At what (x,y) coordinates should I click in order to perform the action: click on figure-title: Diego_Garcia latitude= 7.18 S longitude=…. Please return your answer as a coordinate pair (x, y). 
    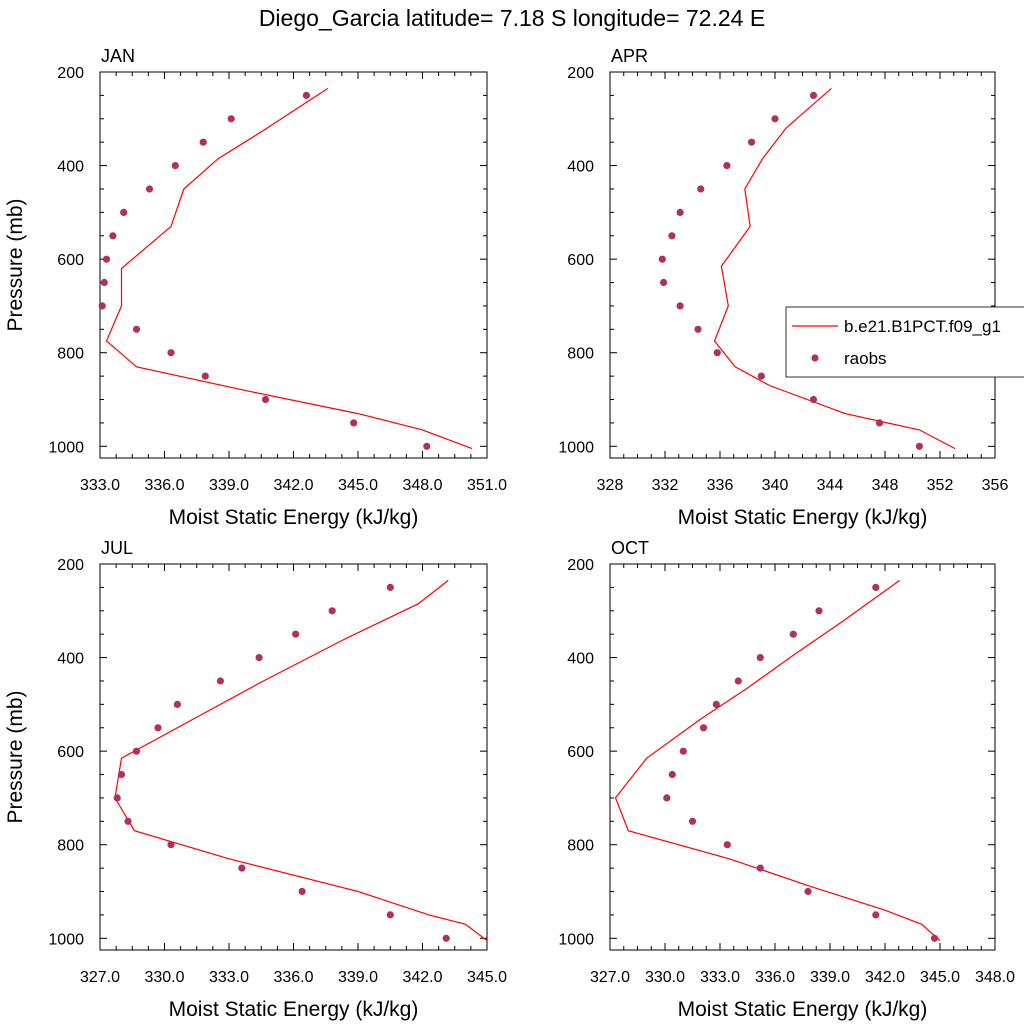
    Looking at the image, I should click on (512, 18).